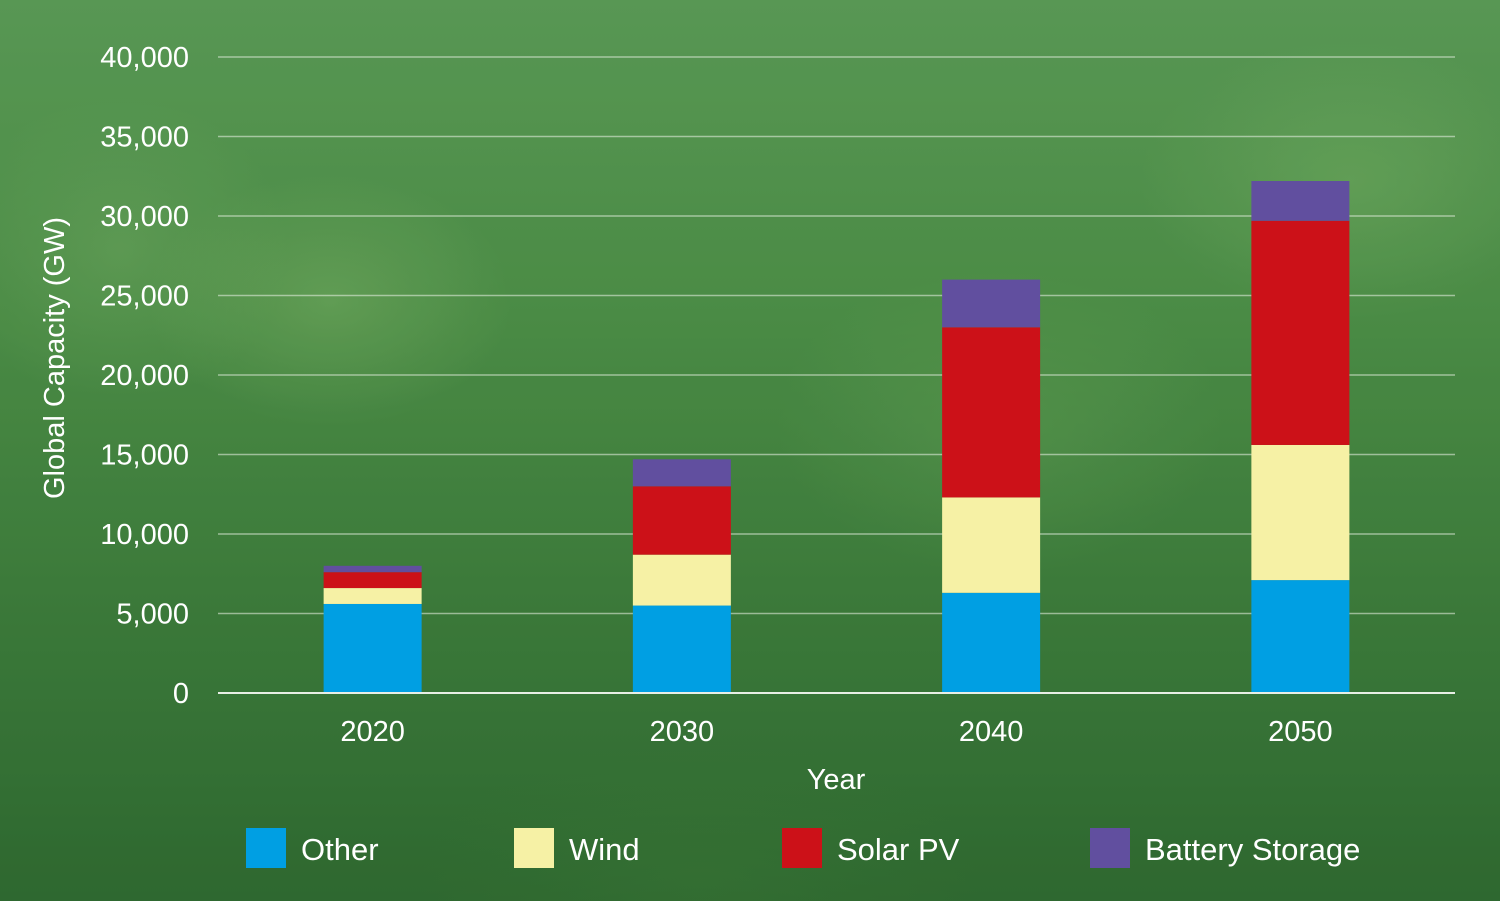 The image size is (1500, 901). I want to click on legend: Other Wind Solar PV Battery Storage, so click(803, 848).